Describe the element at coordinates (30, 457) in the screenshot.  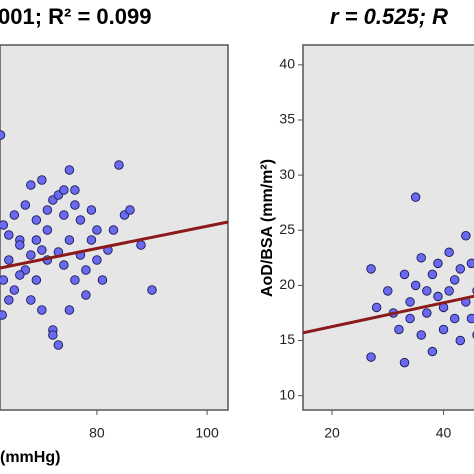
I see `x-axis-label: (mmHg)` at that location.